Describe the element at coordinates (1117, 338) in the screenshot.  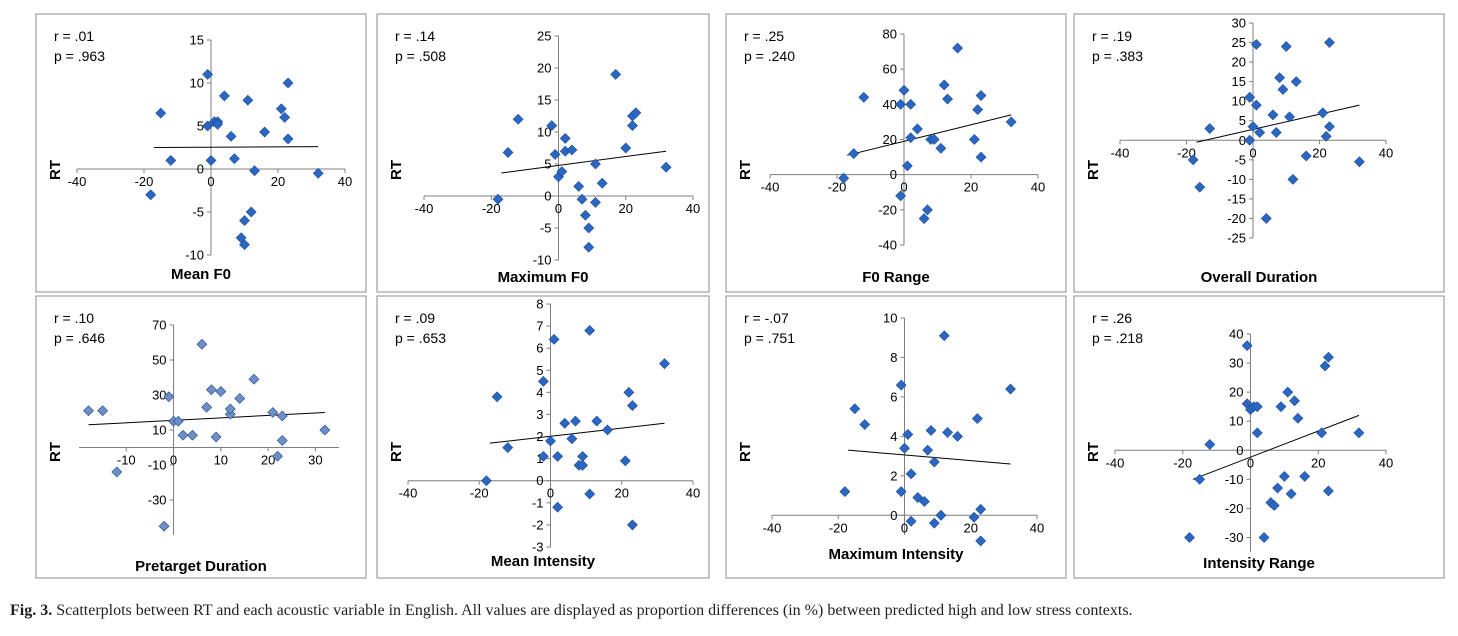
I see `p-value: p = .218` at that location.